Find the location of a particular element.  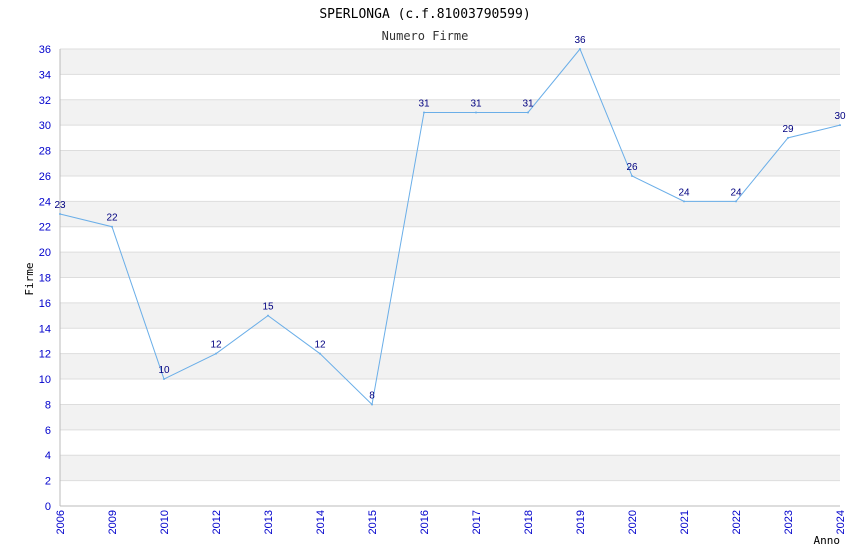

x-tick-label: 2013 is located at coordinates (269, 522).